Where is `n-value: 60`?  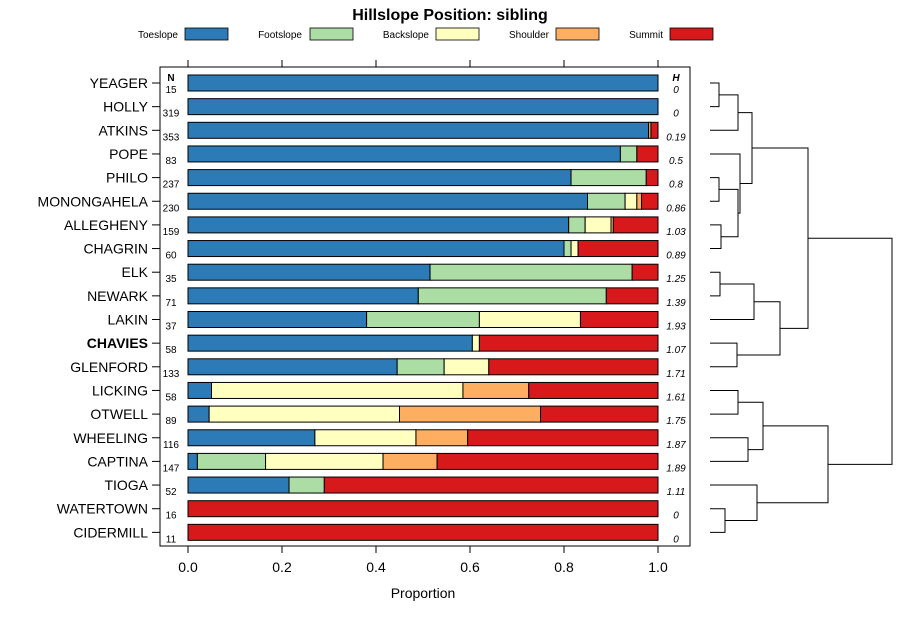 n-value: 60 is located at coordinates (171, 256).